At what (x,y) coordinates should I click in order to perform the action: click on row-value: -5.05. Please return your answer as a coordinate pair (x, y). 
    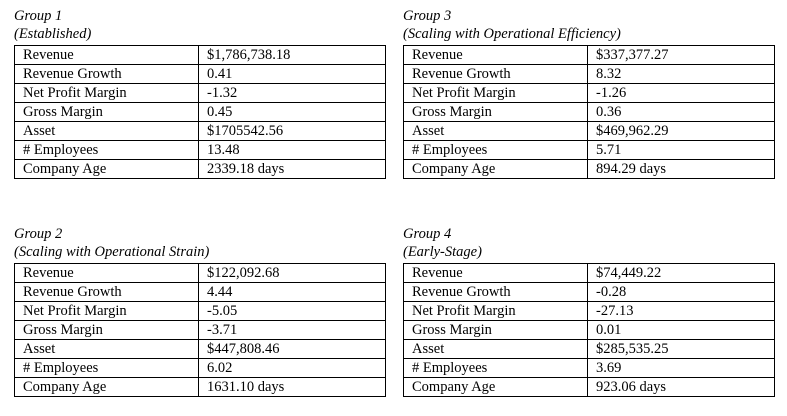
    Looking at the image, I should click on (292, 311).